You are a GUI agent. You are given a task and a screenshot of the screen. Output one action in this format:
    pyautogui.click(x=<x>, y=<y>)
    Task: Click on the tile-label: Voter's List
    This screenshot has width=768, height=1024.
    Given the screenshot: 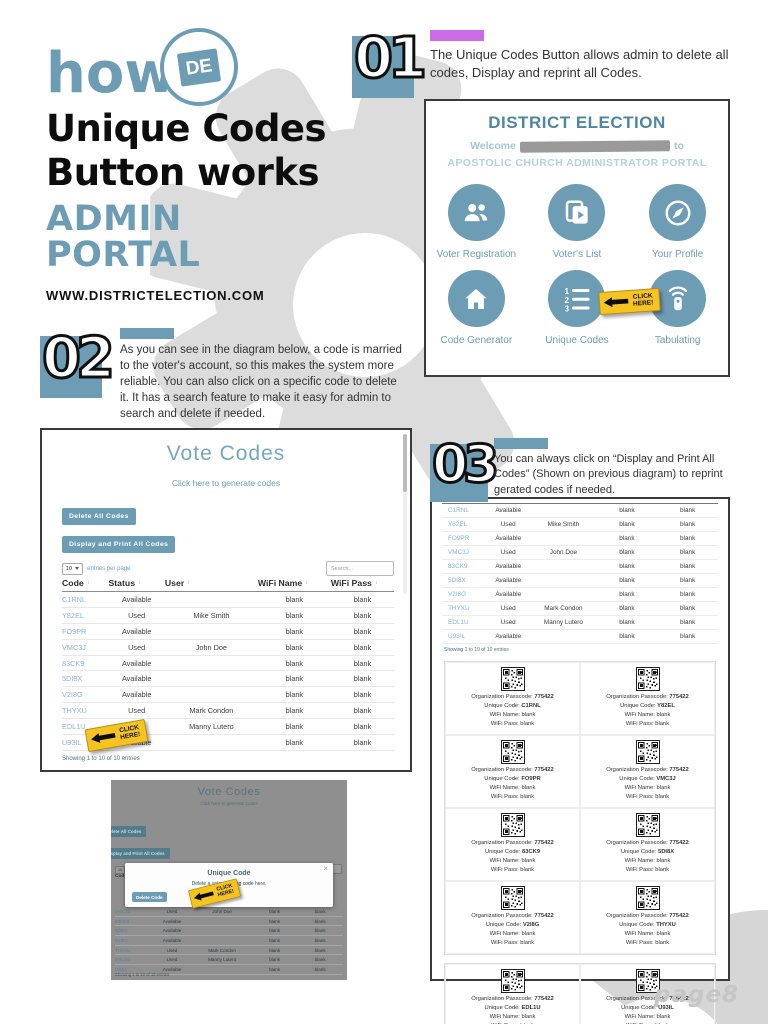 What is the action you would take?
    pyautogui.click(x=577, y=254)
    